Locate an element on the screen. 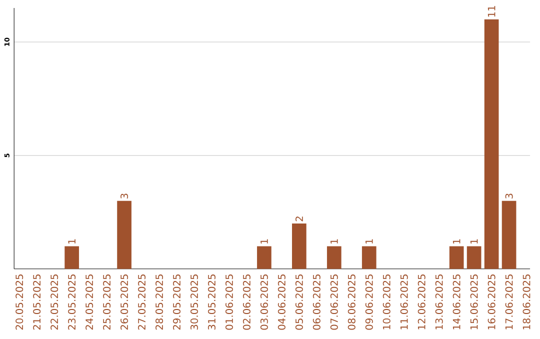 Image resolution: width=540 pixels, height=339 pixels. x-tick-label: 24.05.2025 is located at coordinates (90, 302).